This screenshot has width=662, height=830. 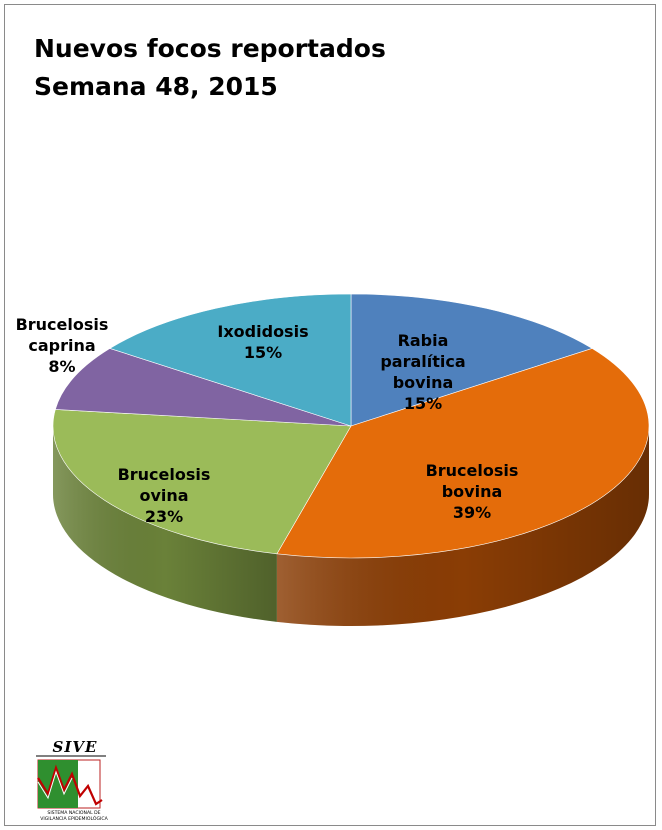 What do you see at coordinates (163, 495) in the screenshot?
I see `slice-label-line-2-1: ovina` at bounding box center [163, 495].